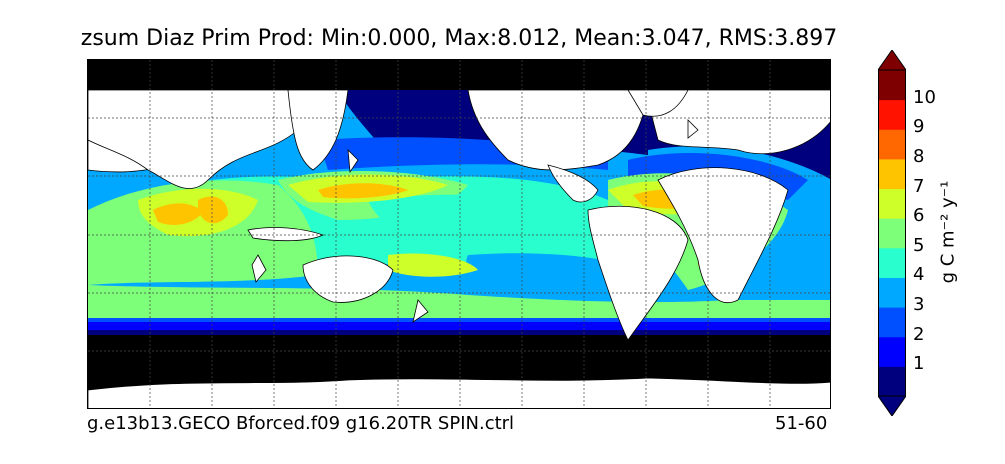  I want to click on colorbar-max-arrow, so click(892, 60).